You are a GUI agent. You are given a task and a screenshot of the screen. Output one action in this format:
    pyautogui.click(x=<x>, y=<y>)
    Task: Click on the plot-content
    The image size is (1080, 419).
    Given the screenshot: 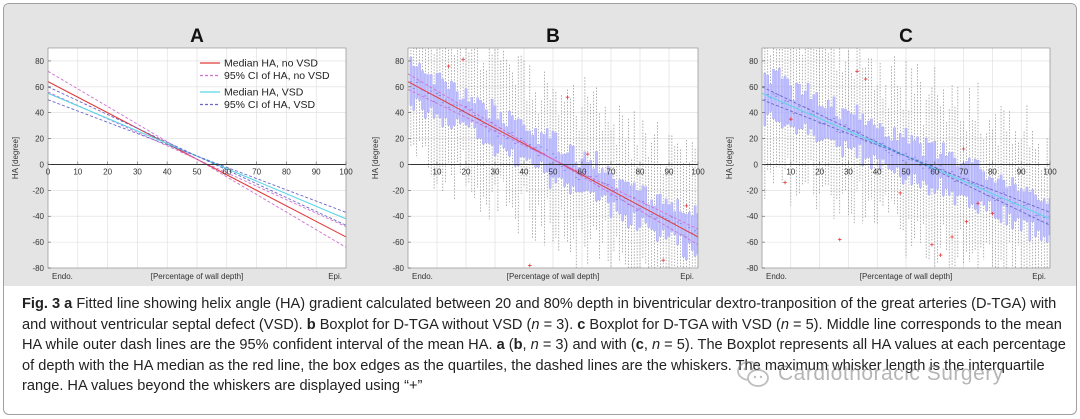 What is the action you would take?
    pyautogui.click(x=906, y=158)
    